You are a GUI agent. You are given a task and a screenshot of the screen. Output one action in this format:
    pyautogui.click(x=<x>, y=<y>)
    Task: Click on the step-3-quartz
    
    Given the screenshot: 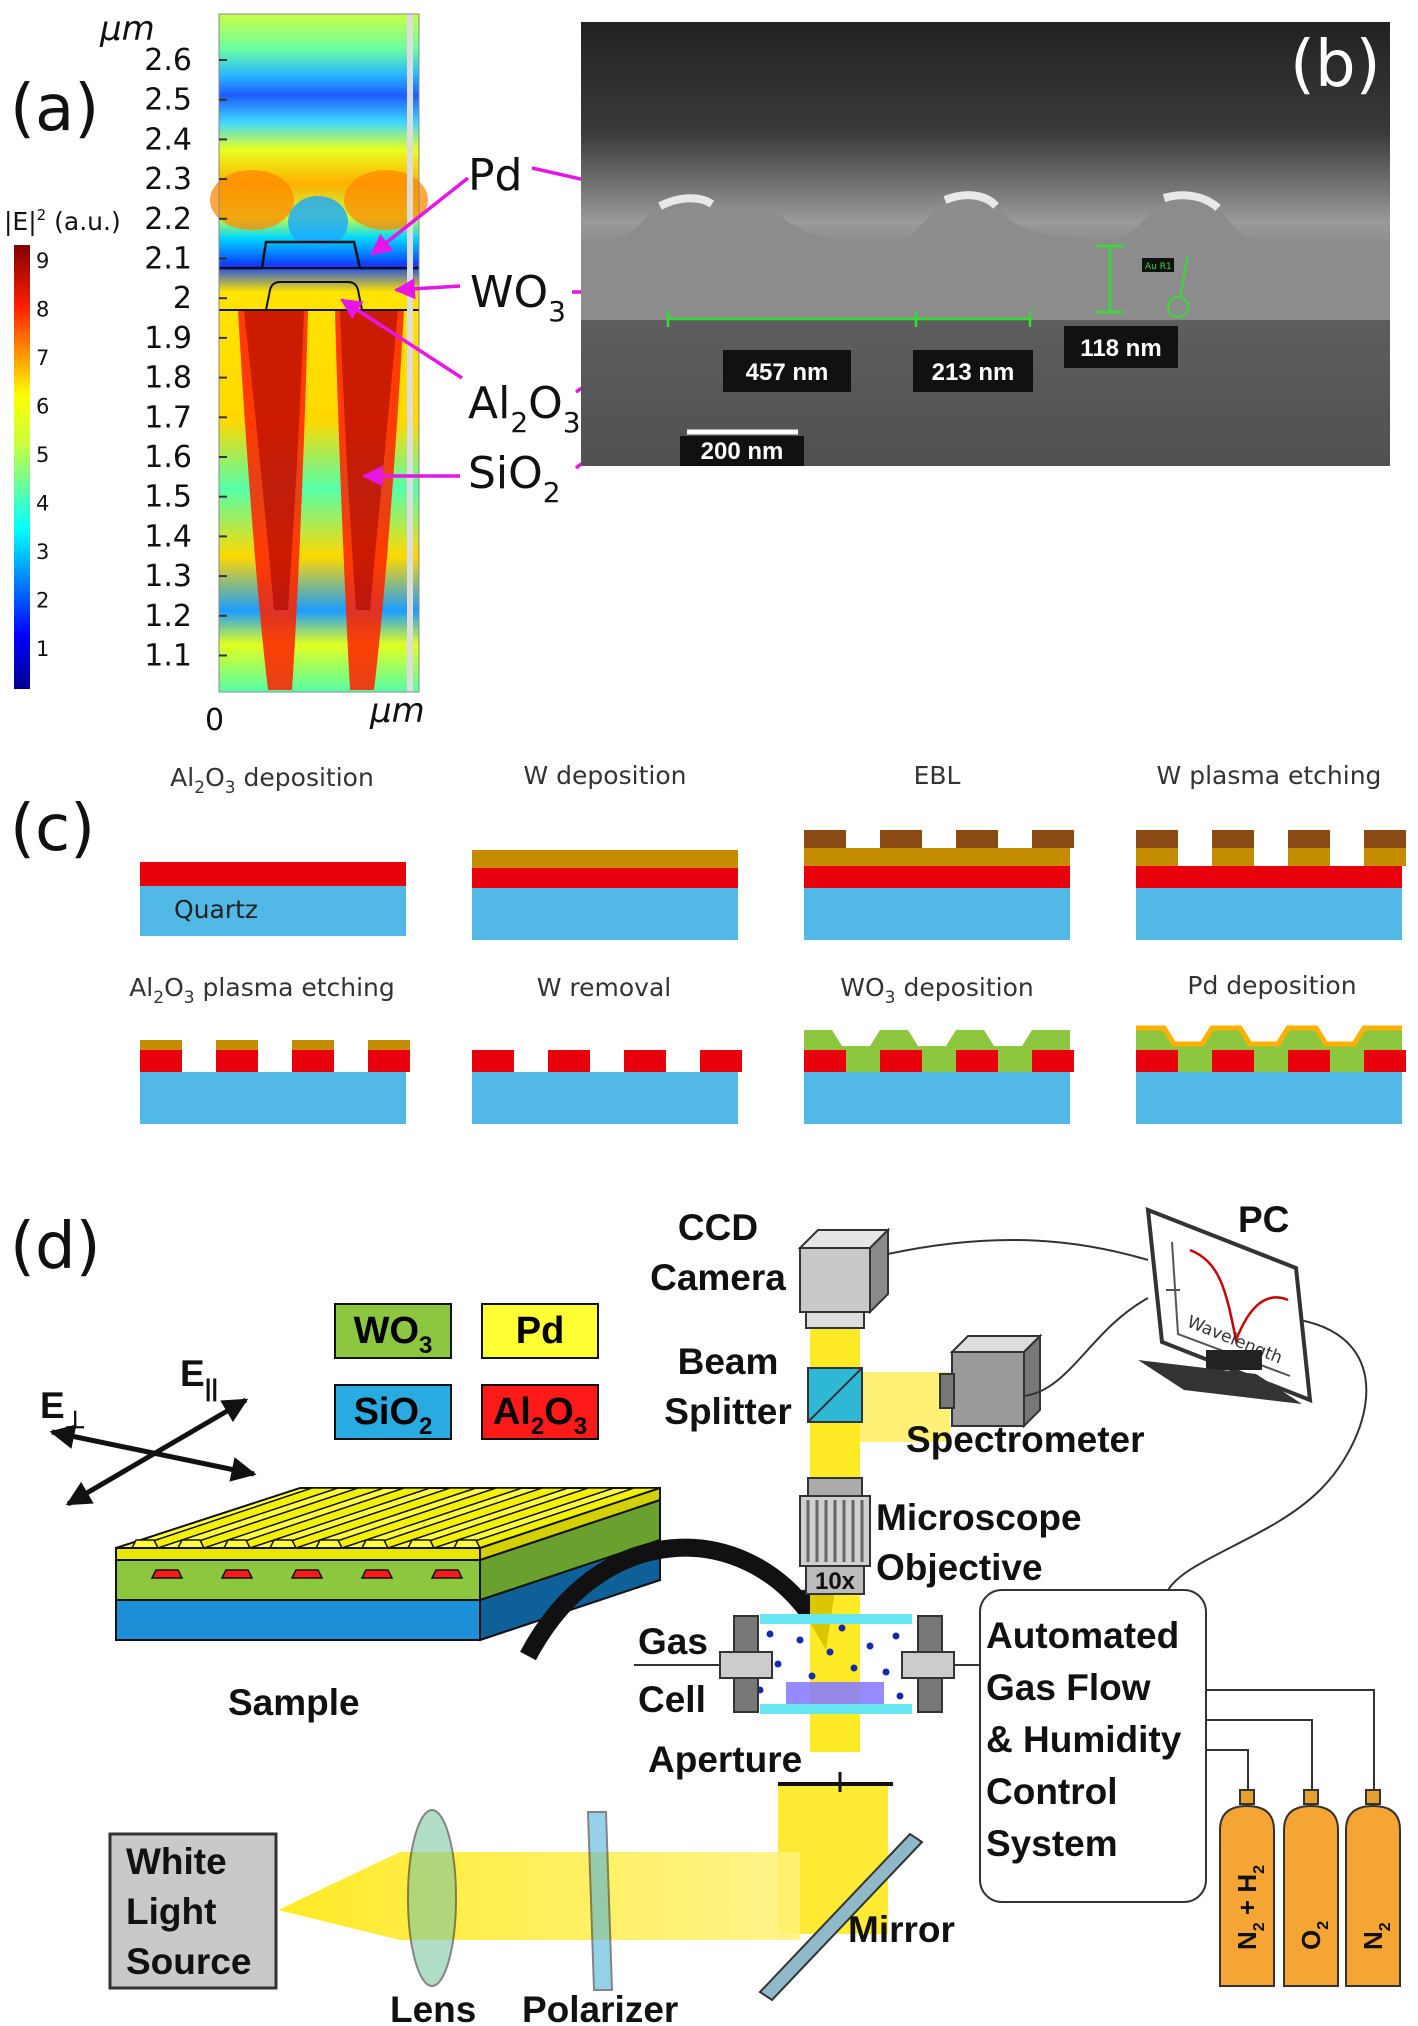 What is the action you would take?
    pyautogui.click(x=937, y=914)
    